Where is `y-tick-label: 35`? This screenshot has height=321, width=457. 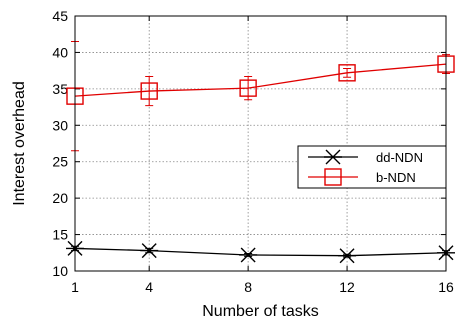 y-tick-label: 35 is located at coordinates (60, 89).